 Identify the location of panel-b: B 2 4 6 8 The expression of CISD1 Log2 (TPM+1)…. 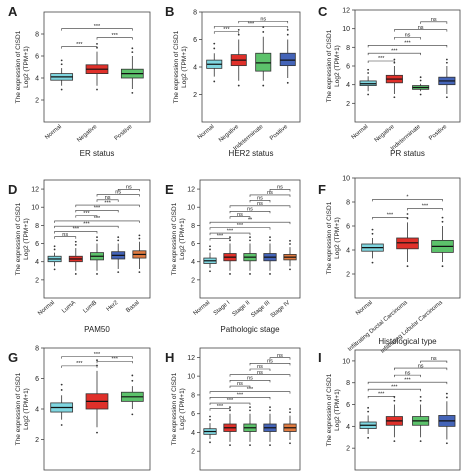
(233, 81).